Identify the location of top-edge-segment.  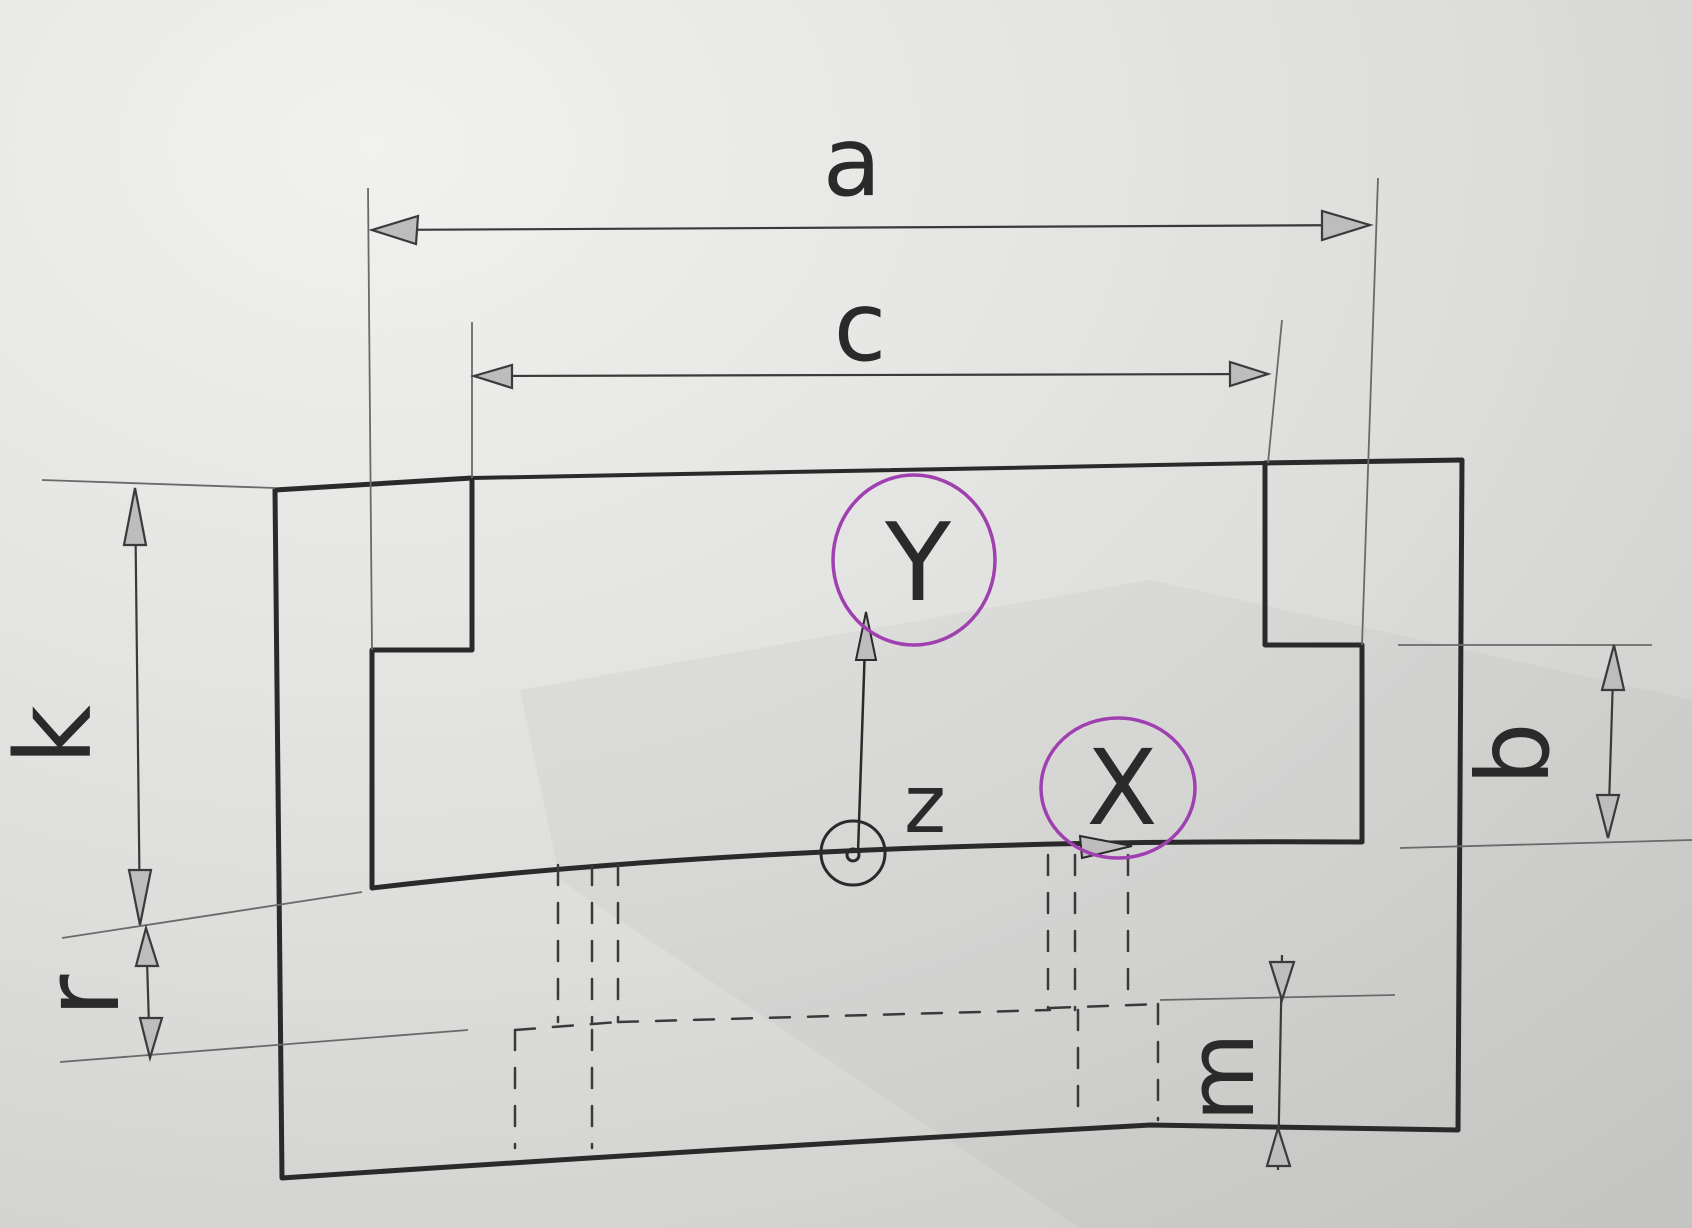
(868, 470).